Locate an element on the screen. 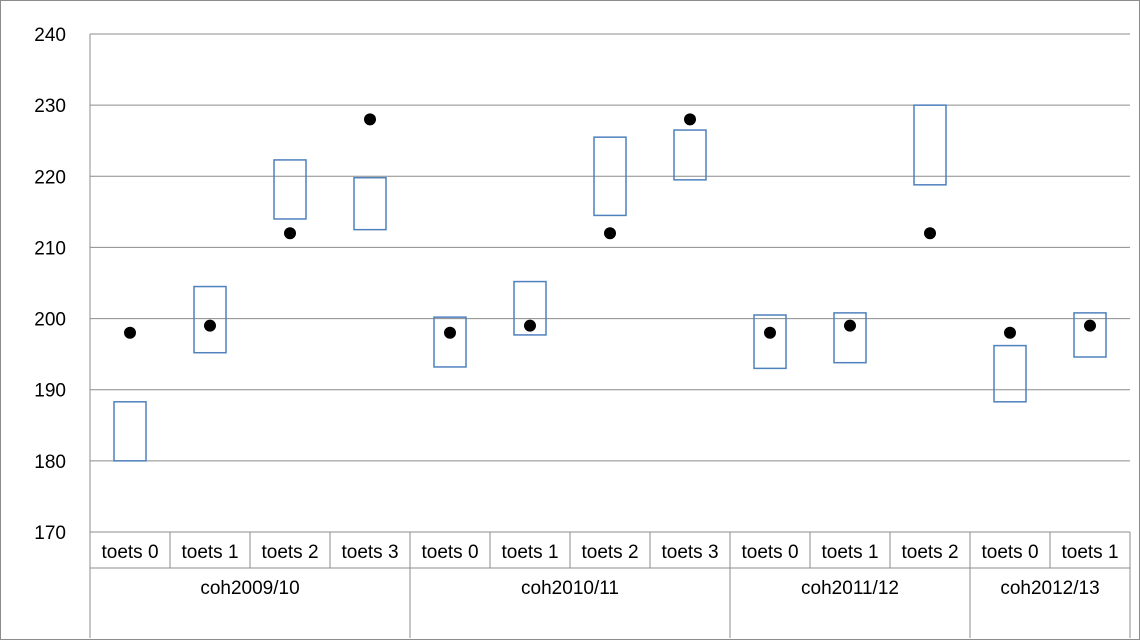  y-tick-label: 180 is located at coordinates (50, 462).